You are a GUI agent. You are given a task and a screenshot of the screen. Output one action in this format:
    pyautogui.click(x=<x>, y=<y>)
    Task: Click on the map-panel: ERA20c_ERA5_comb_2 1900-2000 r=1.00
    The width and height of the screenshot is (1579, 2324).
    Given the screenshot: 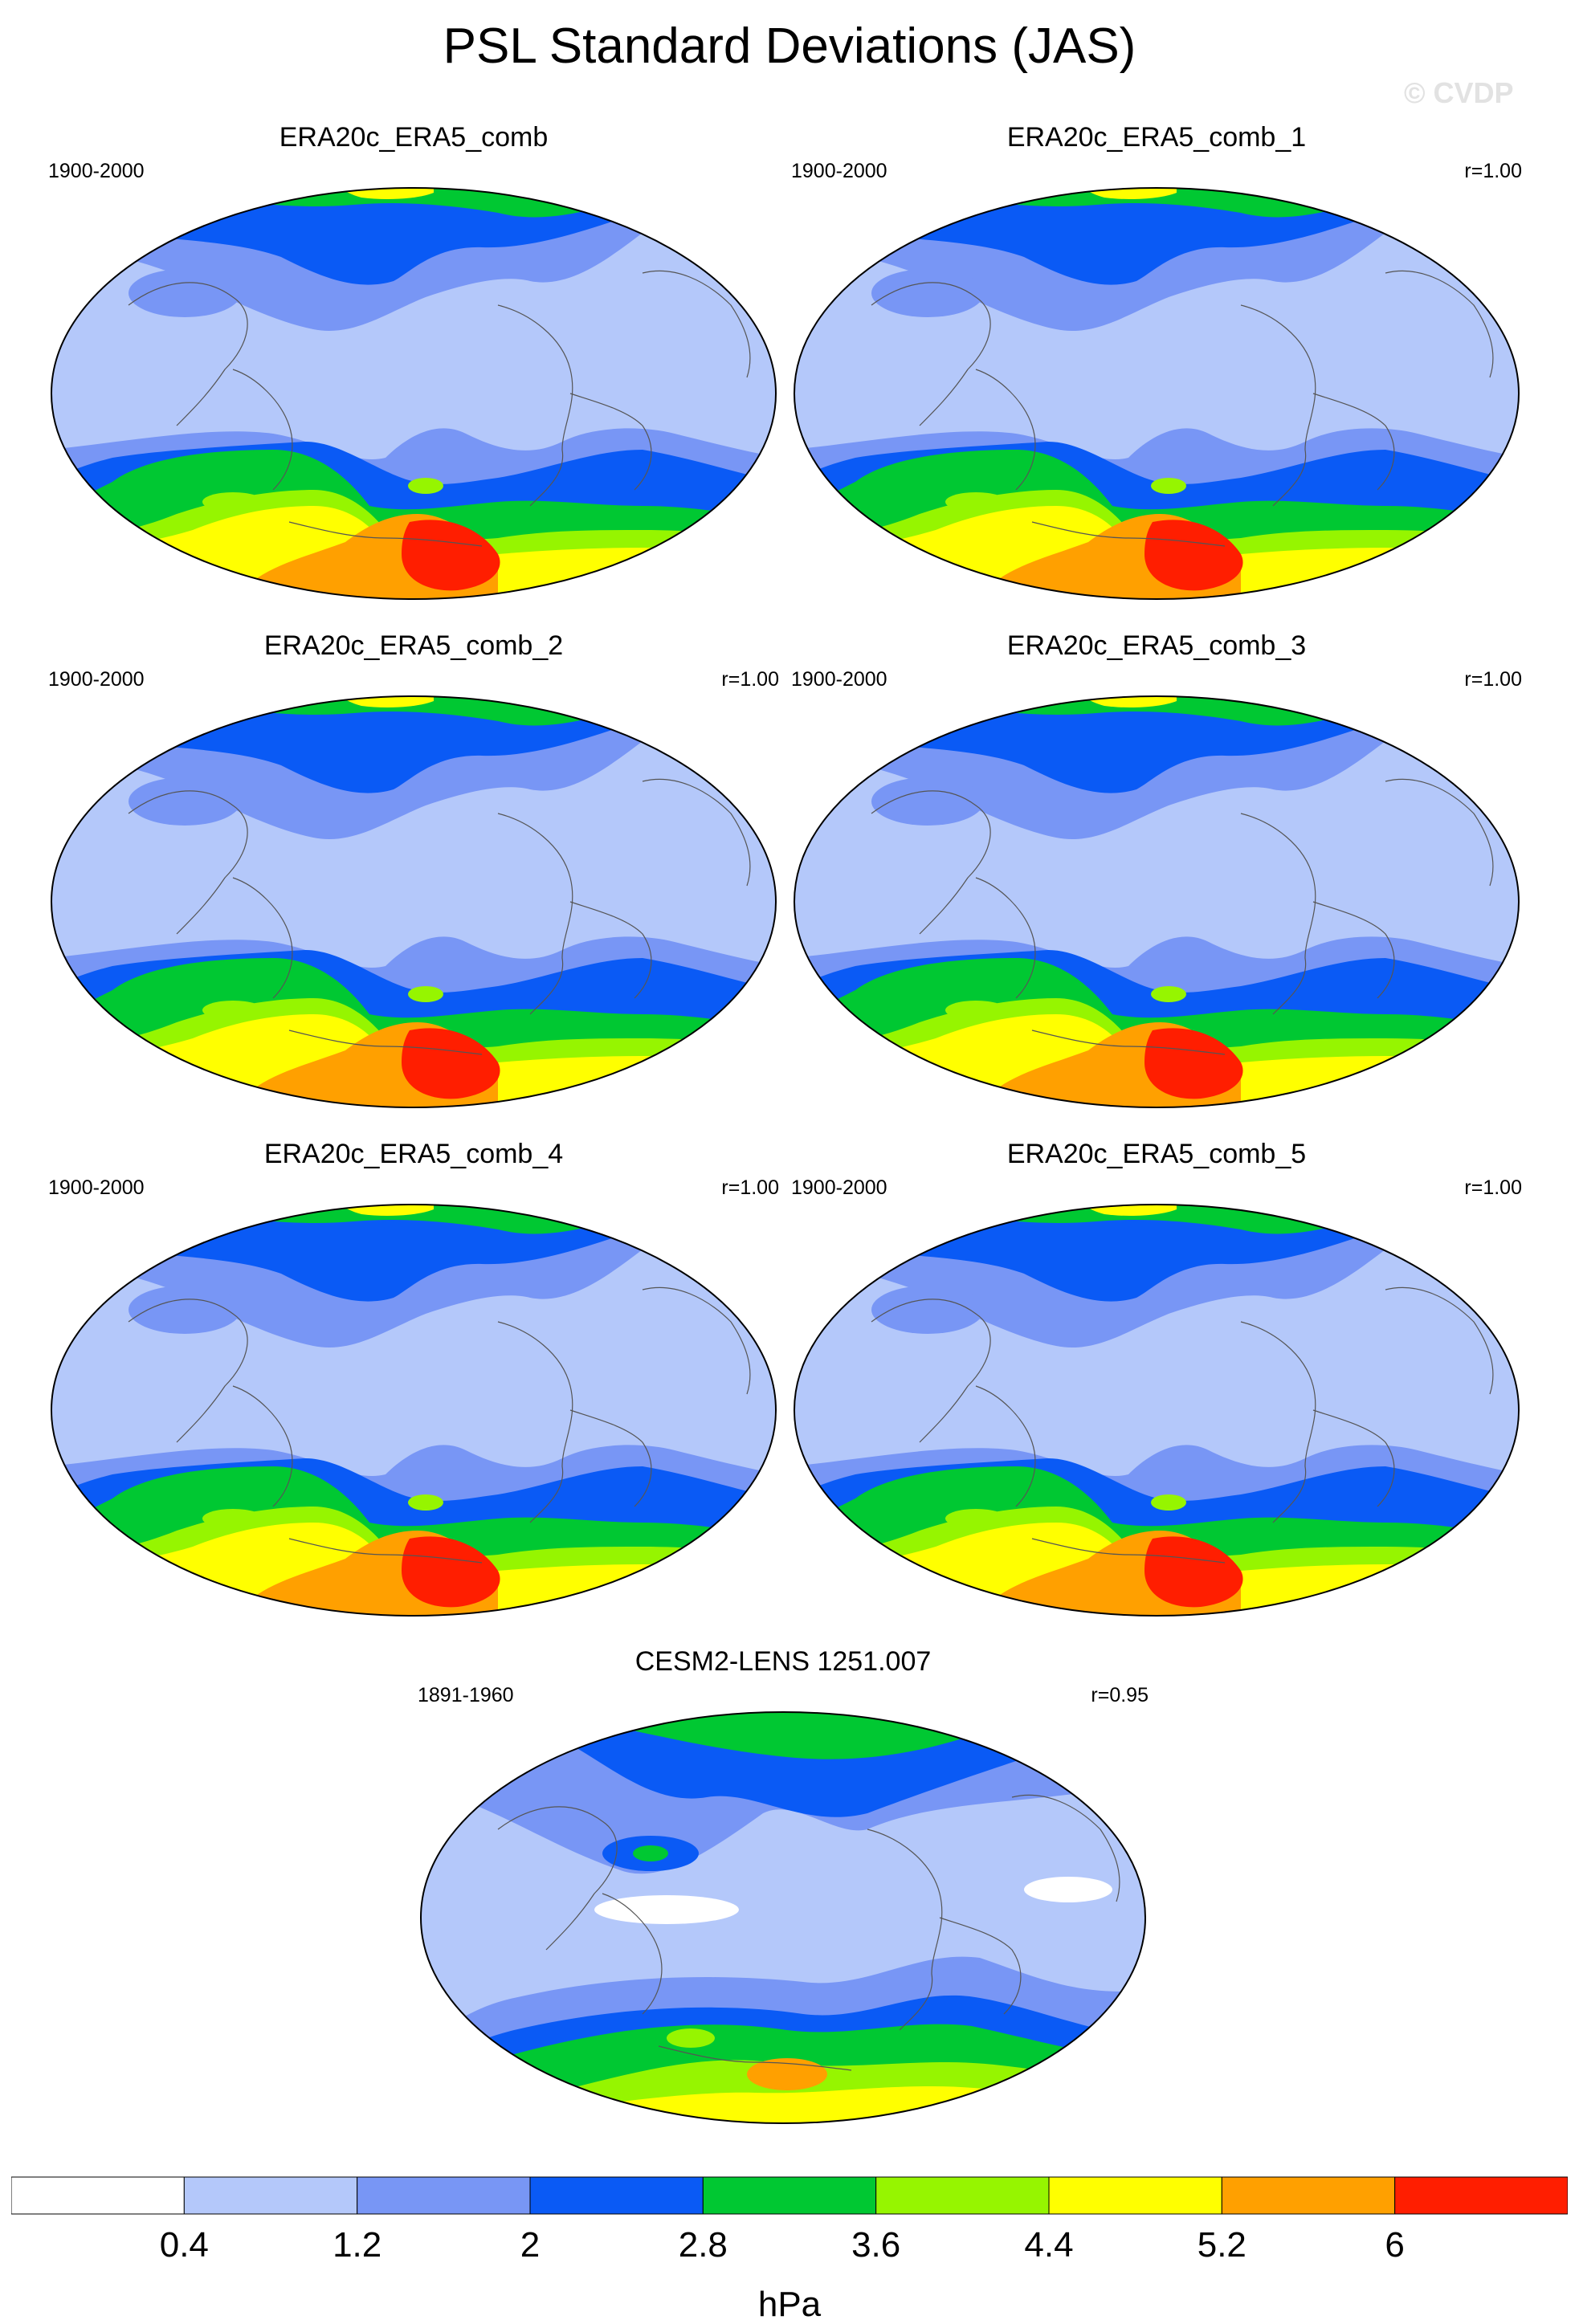 What is the action you would take?
    pyautogui.click(x=413, y=870)
    